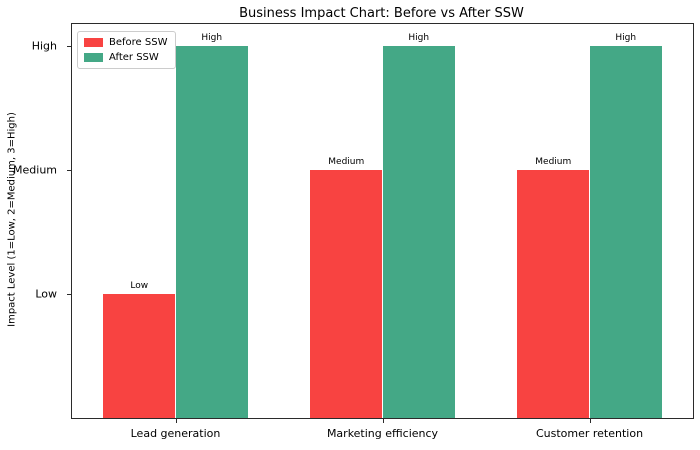  I want to click on bar-after-ssw-customer-retention, so click(625, 232).